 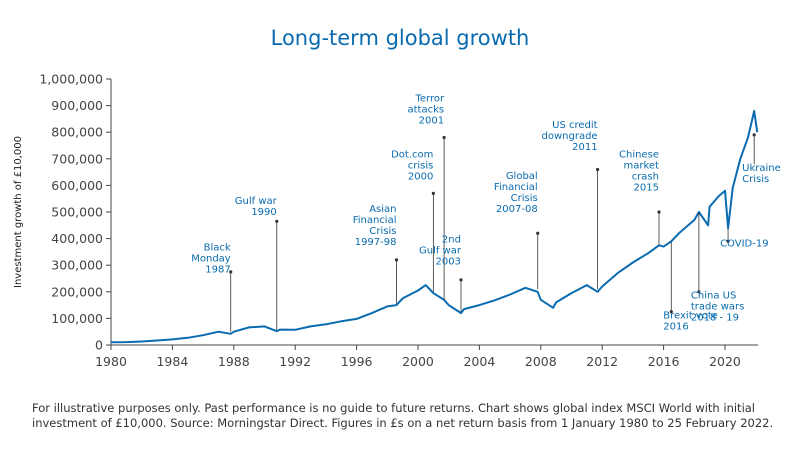 What do you see at coordinates (584, 147) in the screenshot?
I see `annotation-label: 2011` at bounding box center [584, 147].